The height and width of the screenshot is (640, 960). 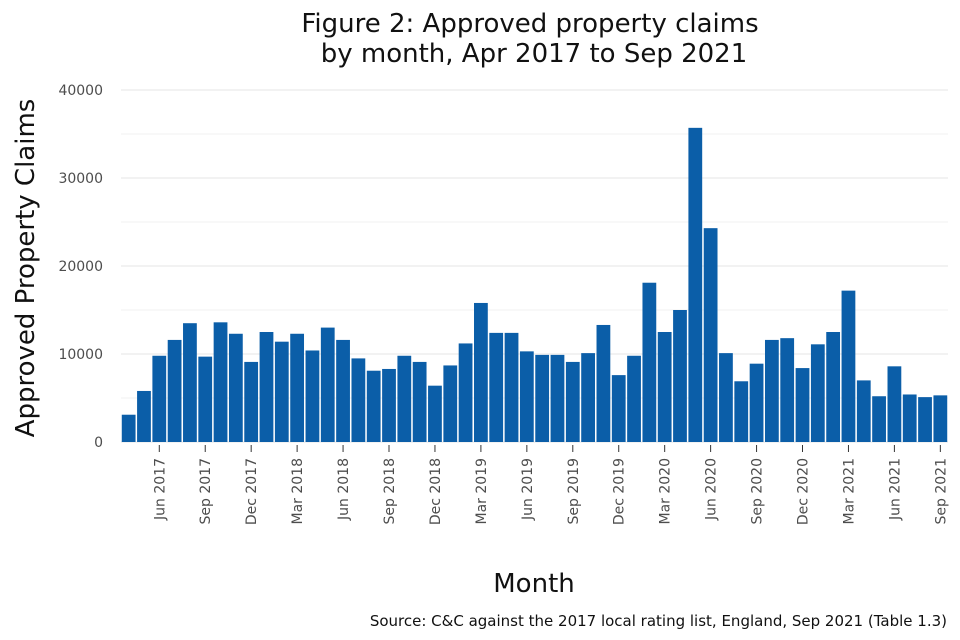 What do you see at coordinates (159, 398) in the screenshot?
I see `bar-jun-2017` at bounding box center [159, 398].